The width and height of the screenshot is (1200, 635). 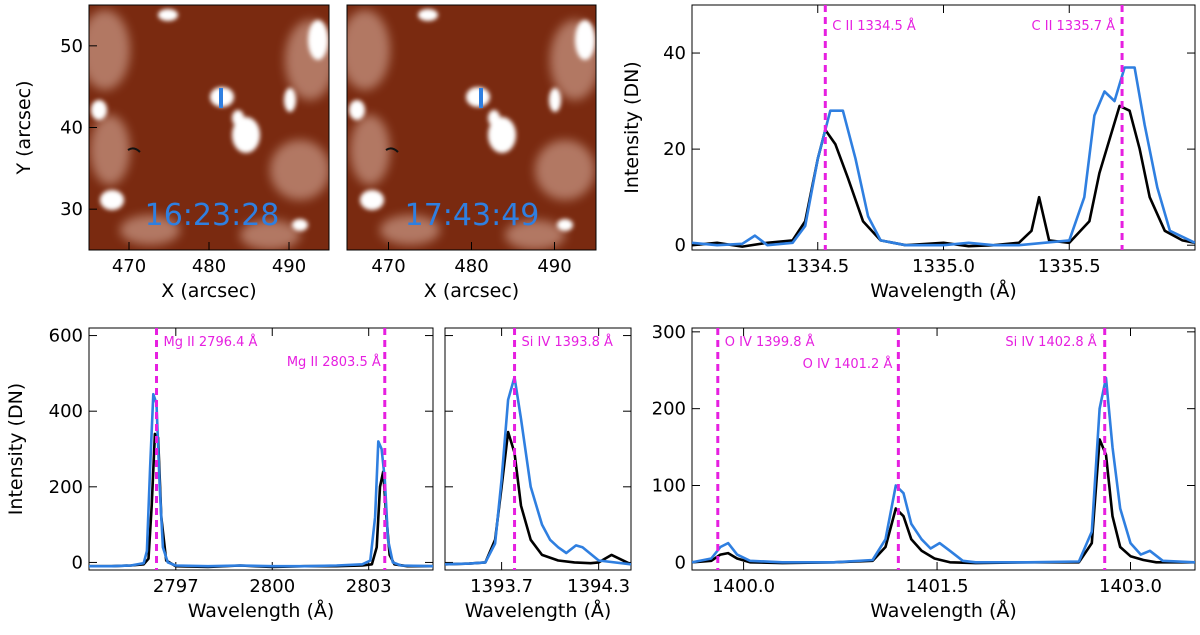 What do you see at coordinates (1069, 266) in the screenshot?
I see `x-tick-label: 1335.5` at bounding box center [1069, 266].